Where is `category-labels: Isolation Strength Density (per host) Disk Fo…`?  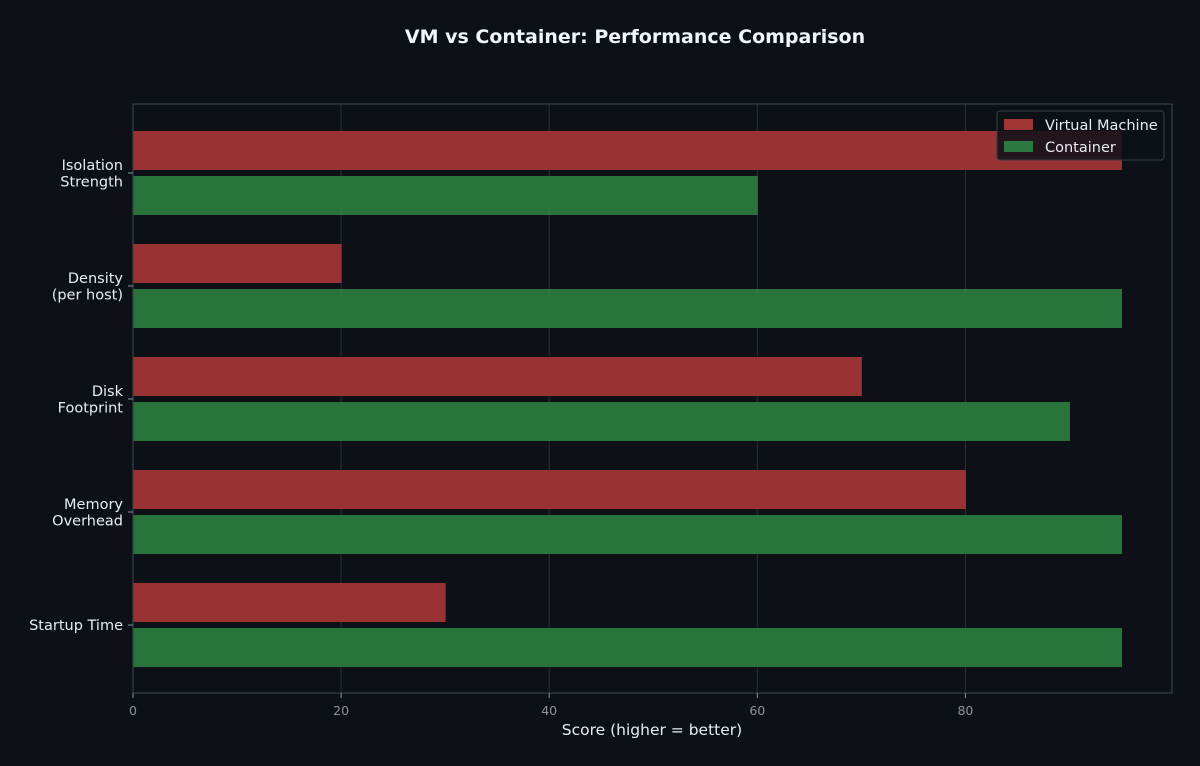 category-labels: Isolation Strength Density (per host) Disk Fo… is located at coordinates (76, 396).